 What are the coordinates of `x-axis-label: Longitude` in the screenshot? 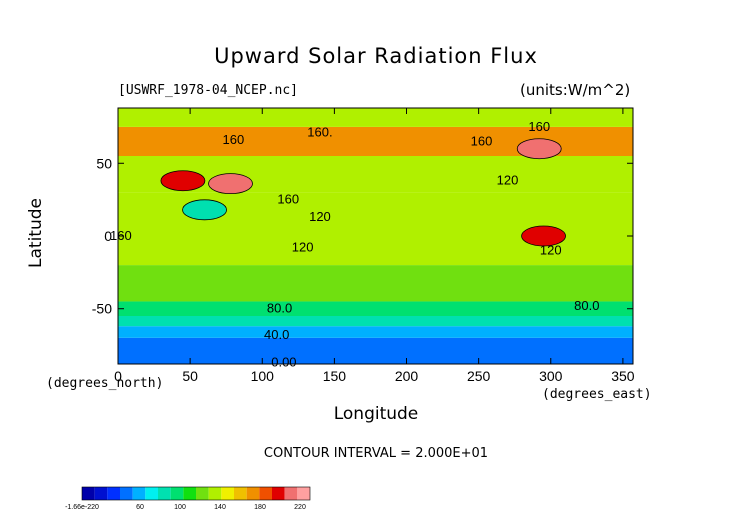 It's located at (376, 414).